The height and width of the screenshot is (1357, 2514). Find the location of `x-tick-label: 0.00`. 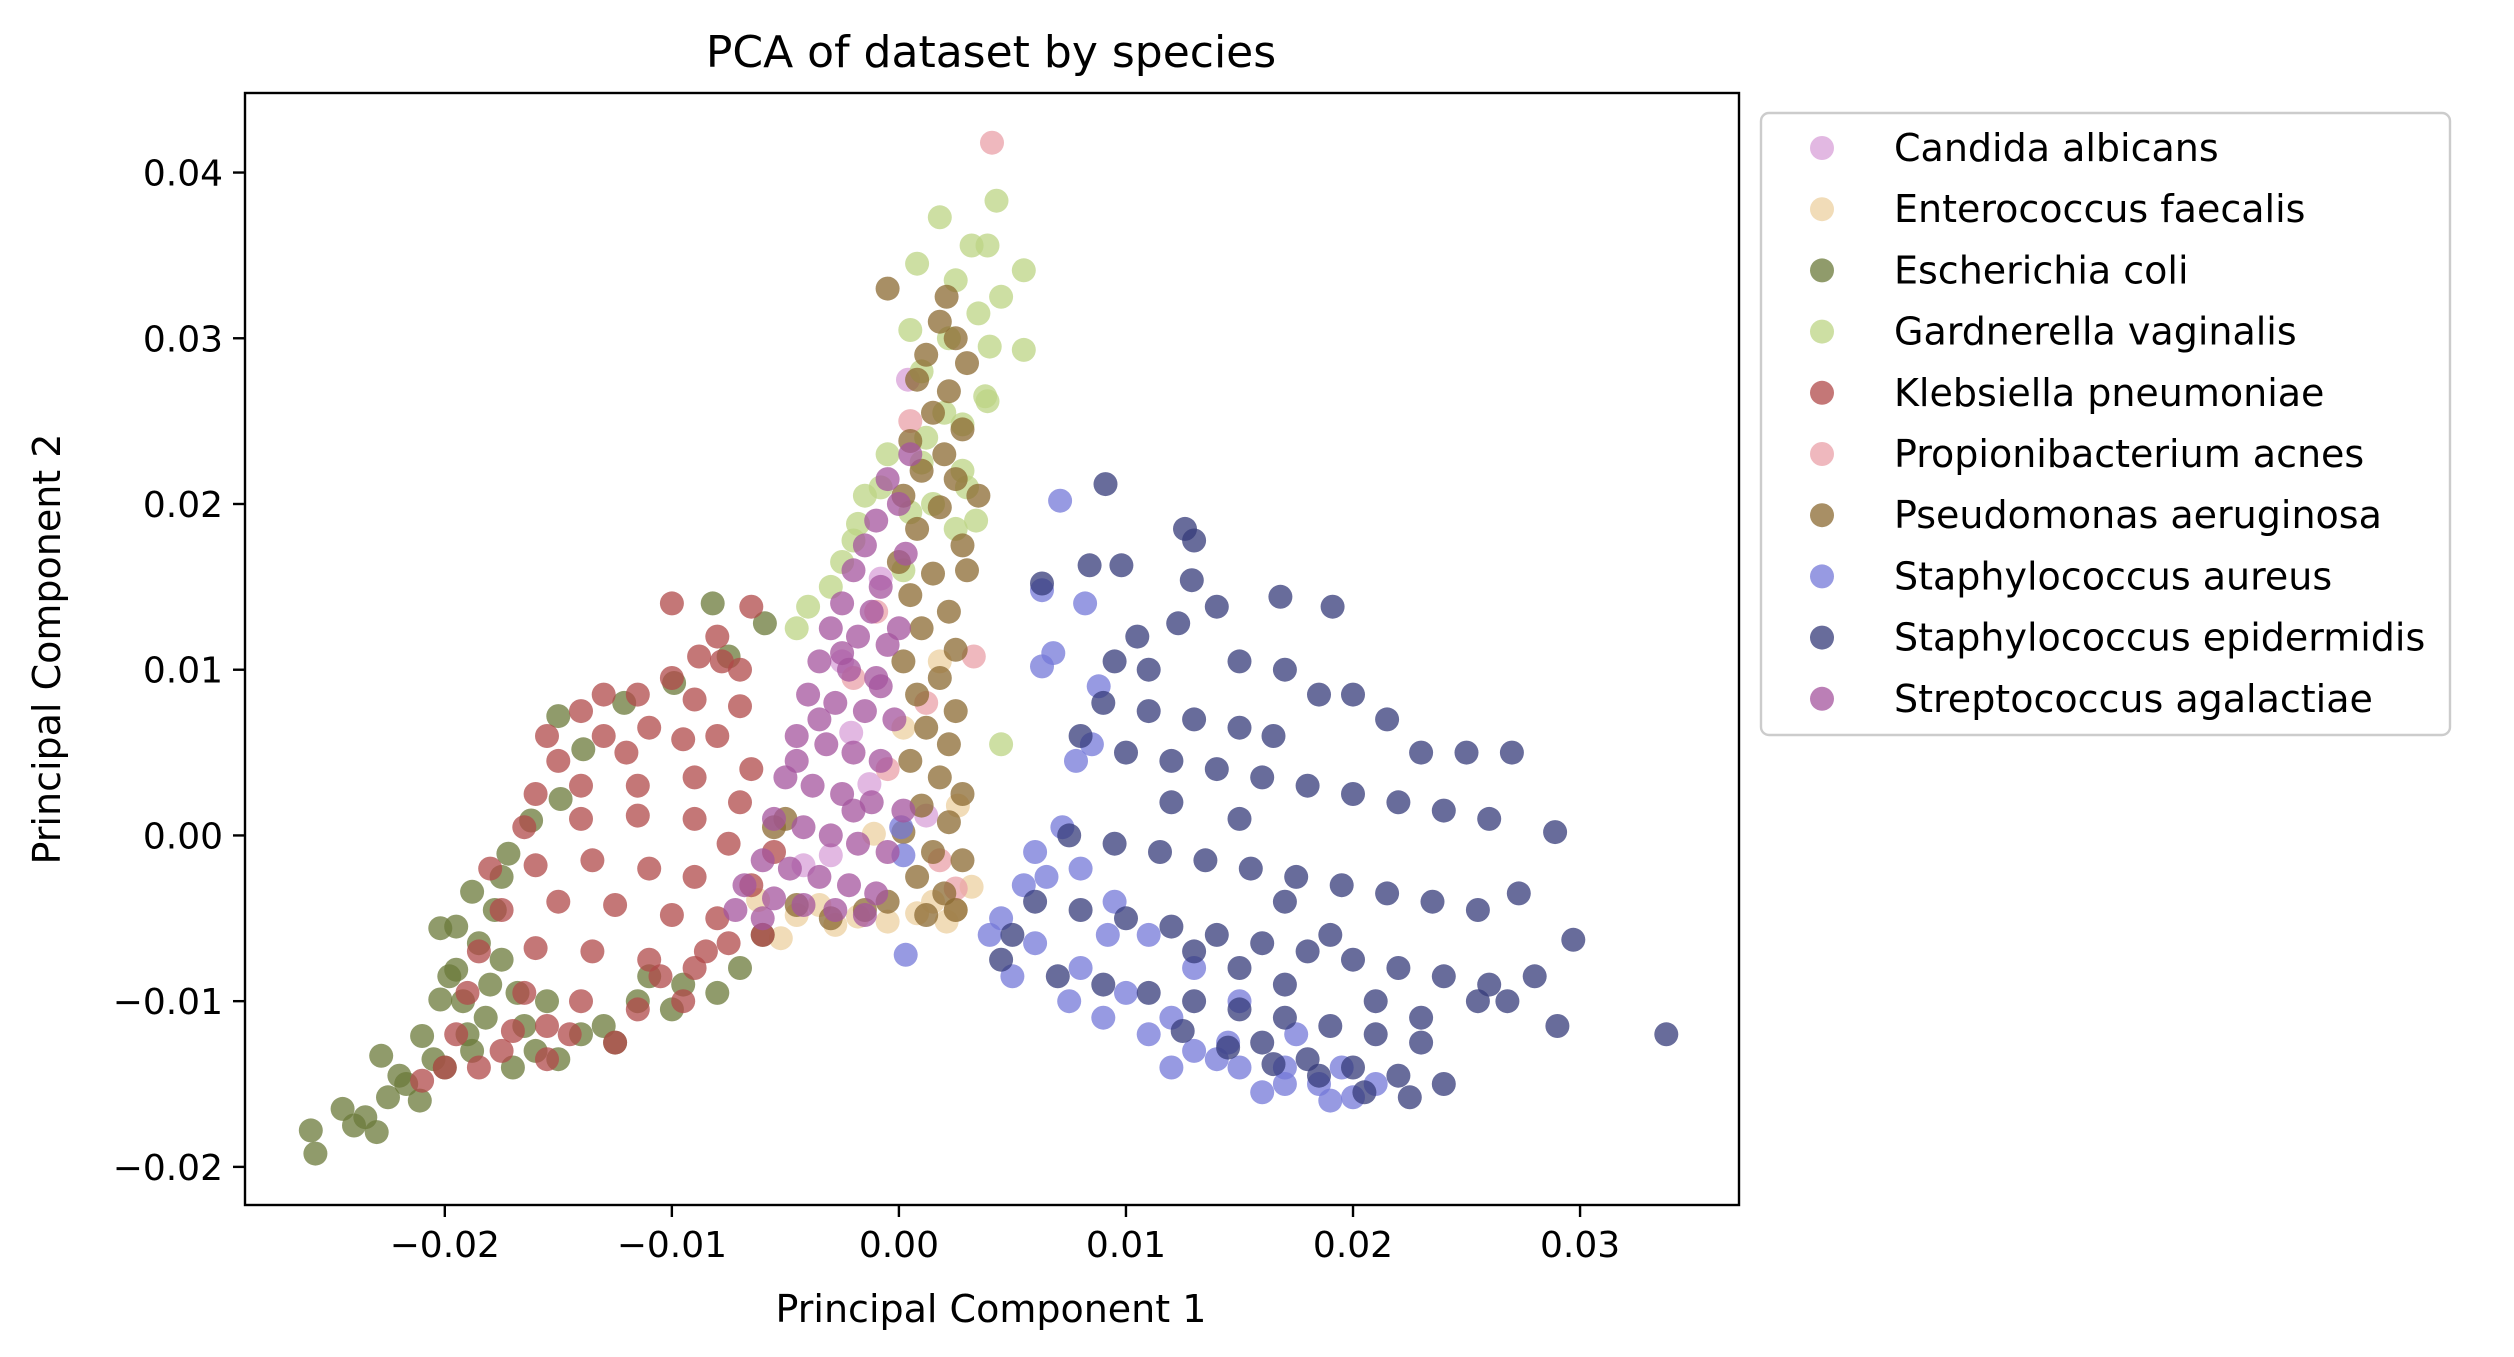

x-tick-label: 0.00 is located at coordinates (899, 1245).